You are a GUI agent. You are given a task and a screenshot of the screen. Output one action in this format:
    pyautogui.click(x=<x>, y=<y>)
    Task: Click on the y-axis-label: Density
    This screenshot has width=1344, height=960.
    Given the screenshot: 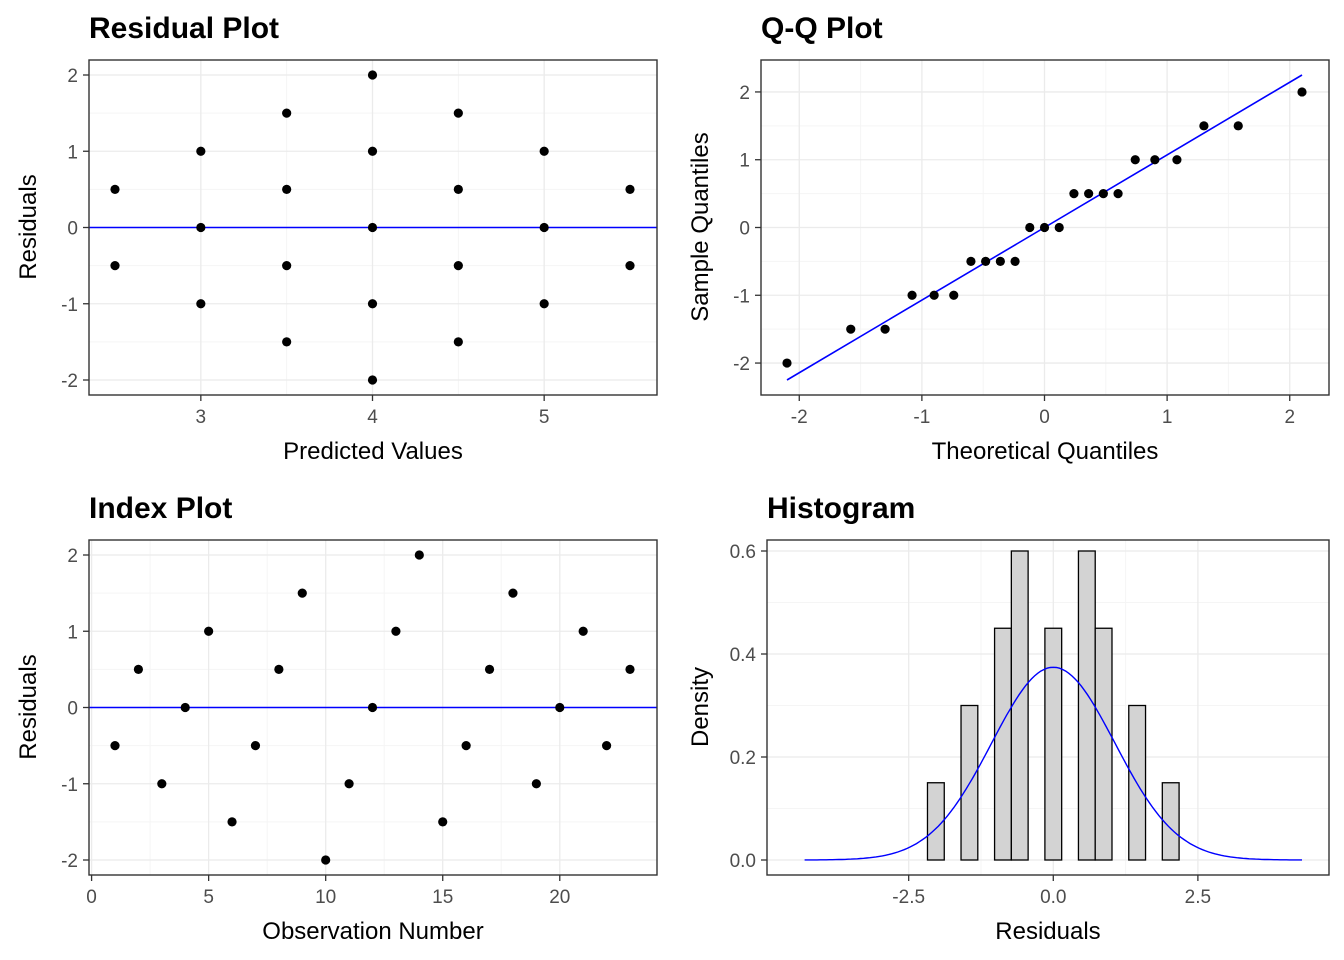 What is the action you would take?
    pyautogui.click(x=700, y=707)
    